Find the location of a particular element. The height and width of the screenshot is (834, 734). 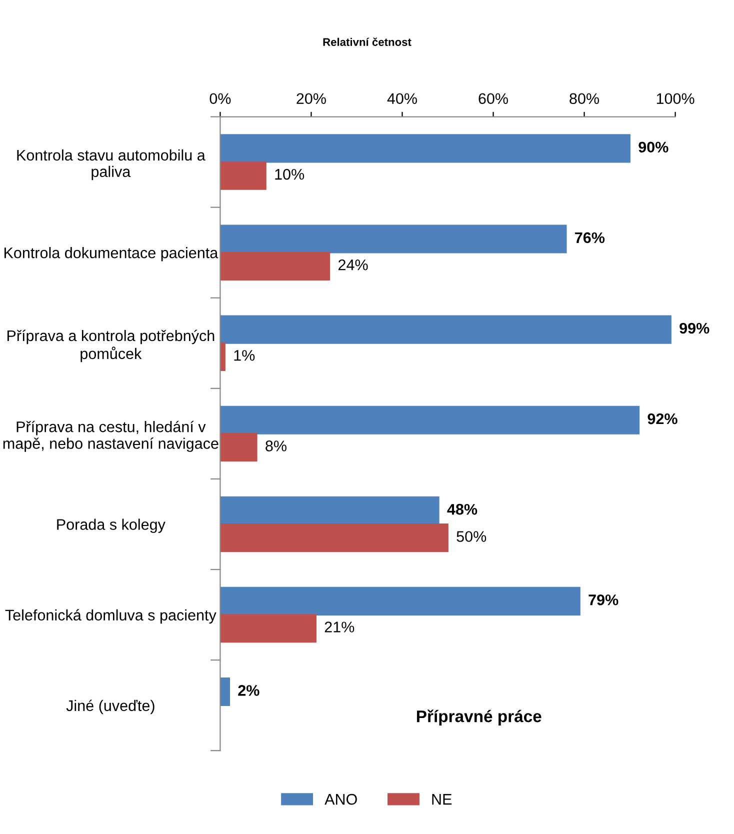

legend-label: NE is located at coordinates (442, 799).